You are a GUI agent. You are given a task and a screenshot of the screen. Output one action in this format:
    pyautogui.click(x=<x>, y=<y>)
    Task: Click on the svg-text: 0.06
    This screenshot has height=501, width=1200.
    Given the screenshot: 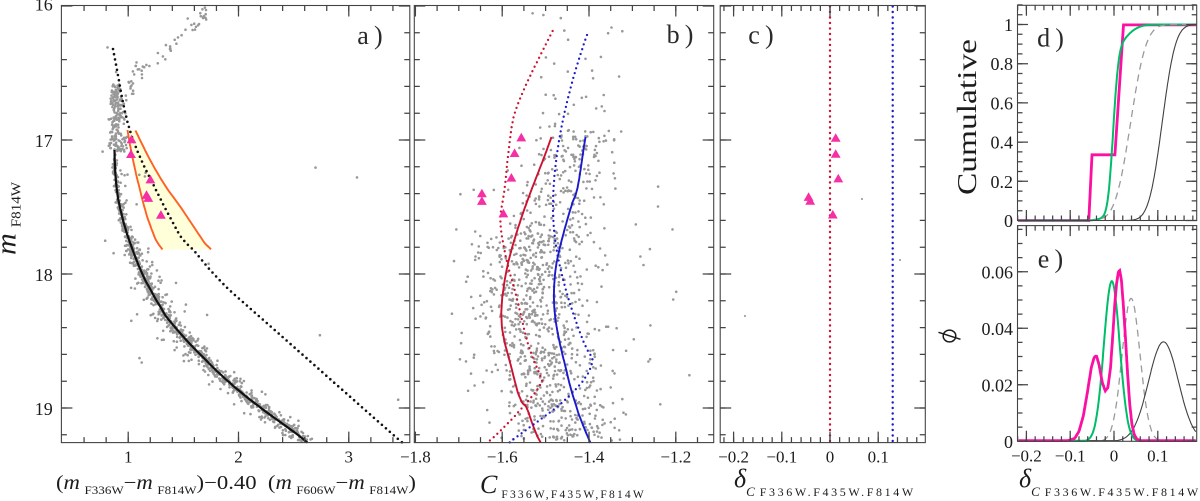 What is the action you would take?
    pyautogui.click(x=998, y=272)
    